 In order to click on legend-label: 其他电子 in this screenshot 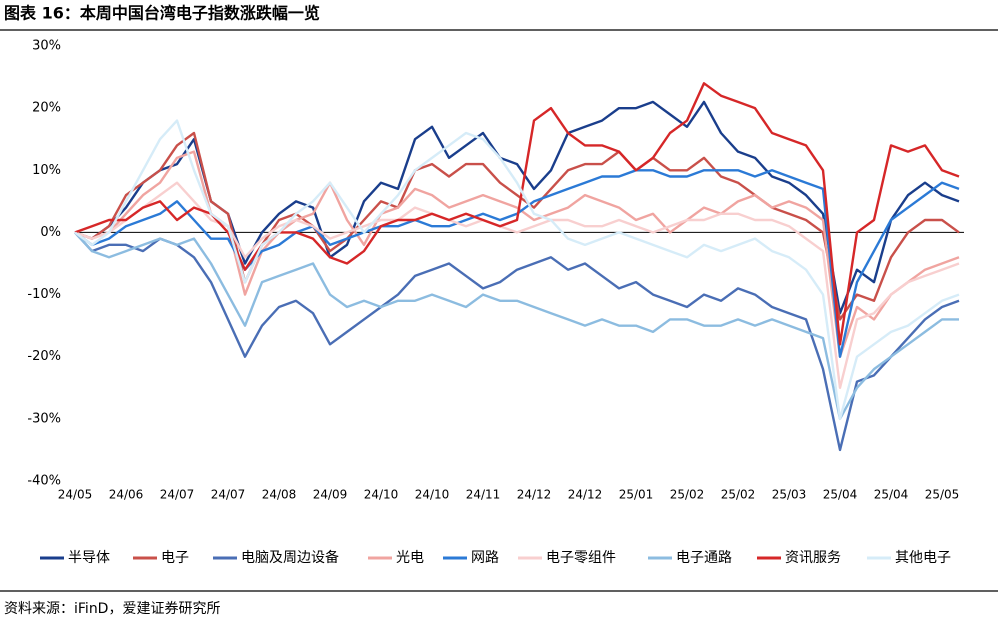, I will do `click(923, 558)`.